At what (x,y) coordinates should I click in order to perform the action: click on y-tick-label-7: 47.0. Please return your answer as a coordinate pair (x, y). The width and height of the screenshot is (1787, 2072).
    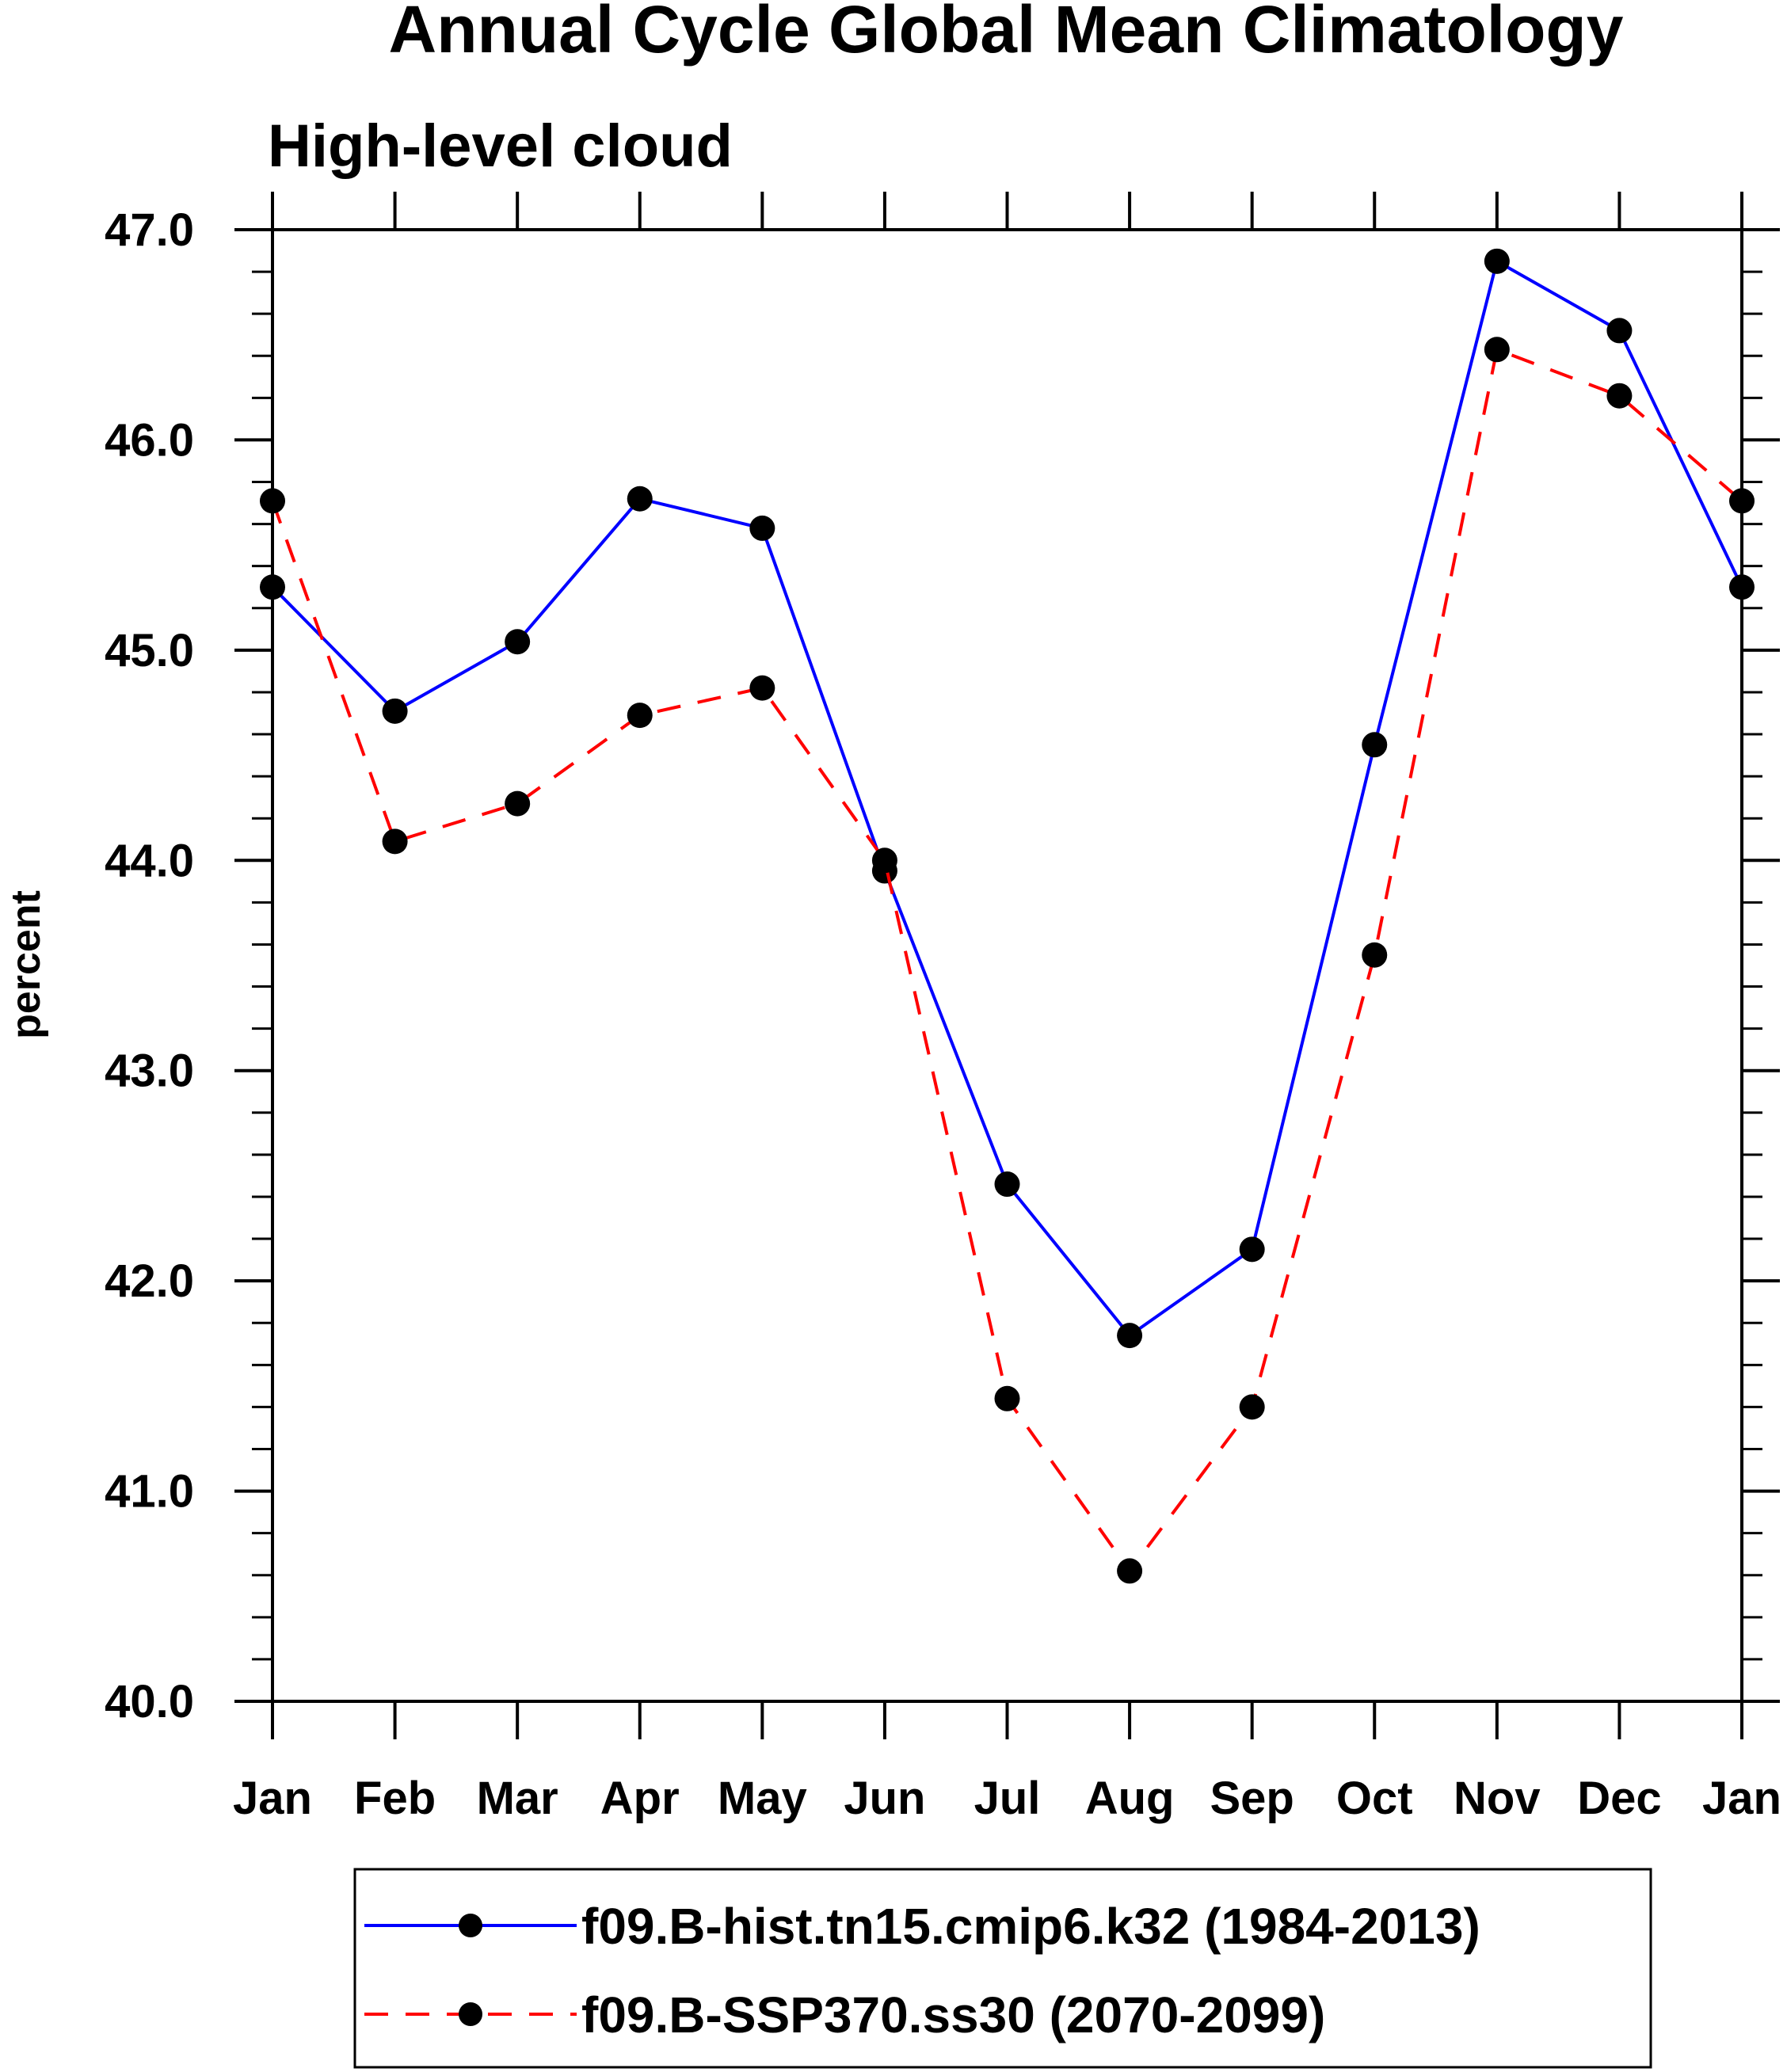
    Looking at the image, I should click on (149, 230).